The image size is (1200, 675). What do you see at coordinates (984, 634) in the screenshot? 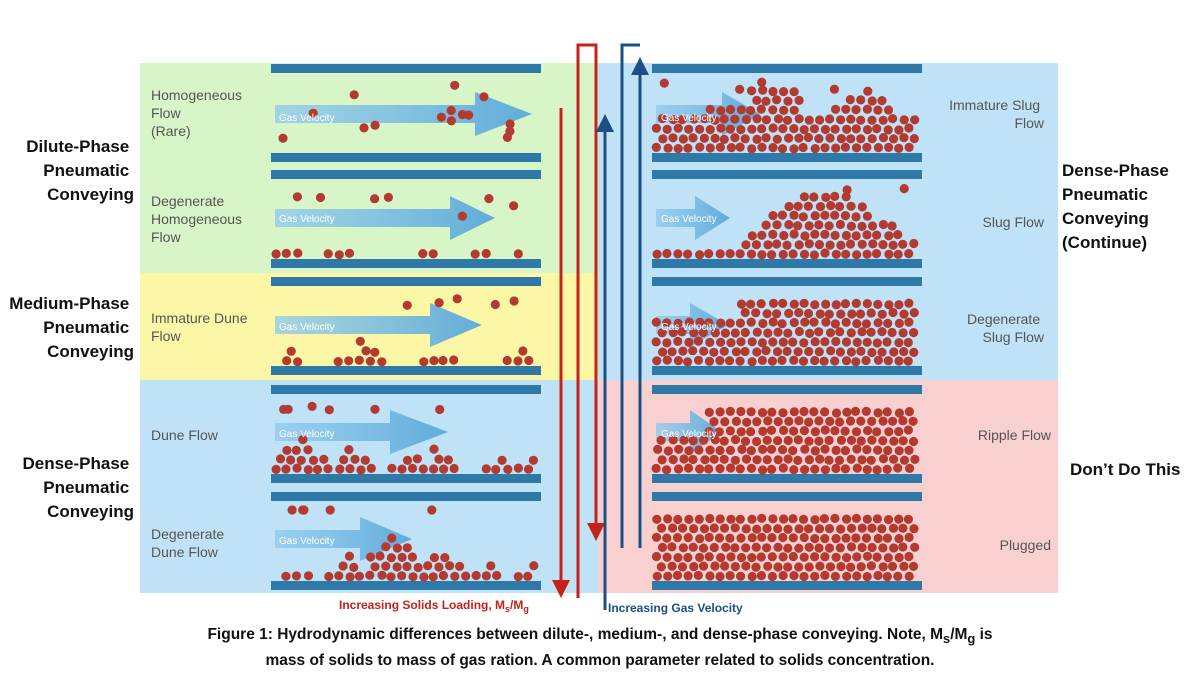
I see `caption-text: is` at bounding box center [984, 634].